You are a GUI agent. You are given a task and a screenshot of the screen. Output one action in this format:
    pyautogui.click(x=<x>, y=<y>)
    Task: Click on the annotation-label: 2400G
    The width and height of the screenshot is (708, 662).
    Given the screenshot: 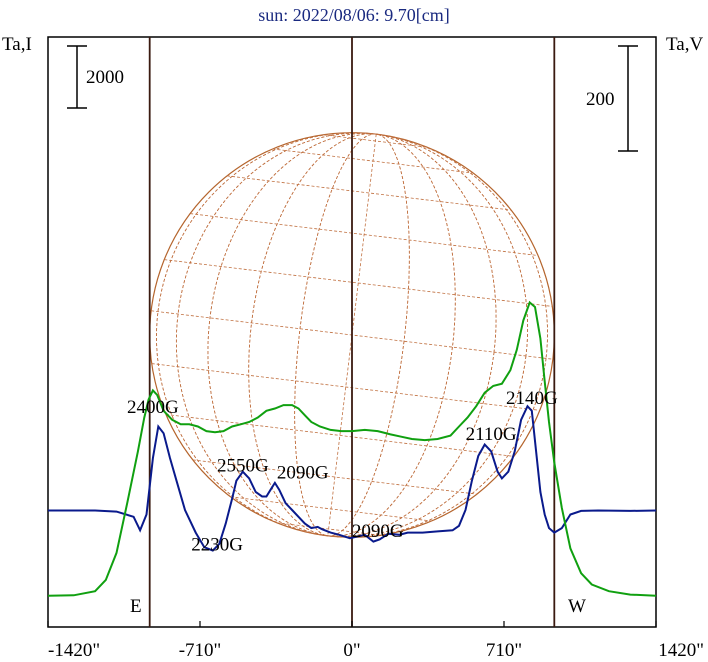 What is the action you would take?
    pyautogui.click(x=153, y=407)
    